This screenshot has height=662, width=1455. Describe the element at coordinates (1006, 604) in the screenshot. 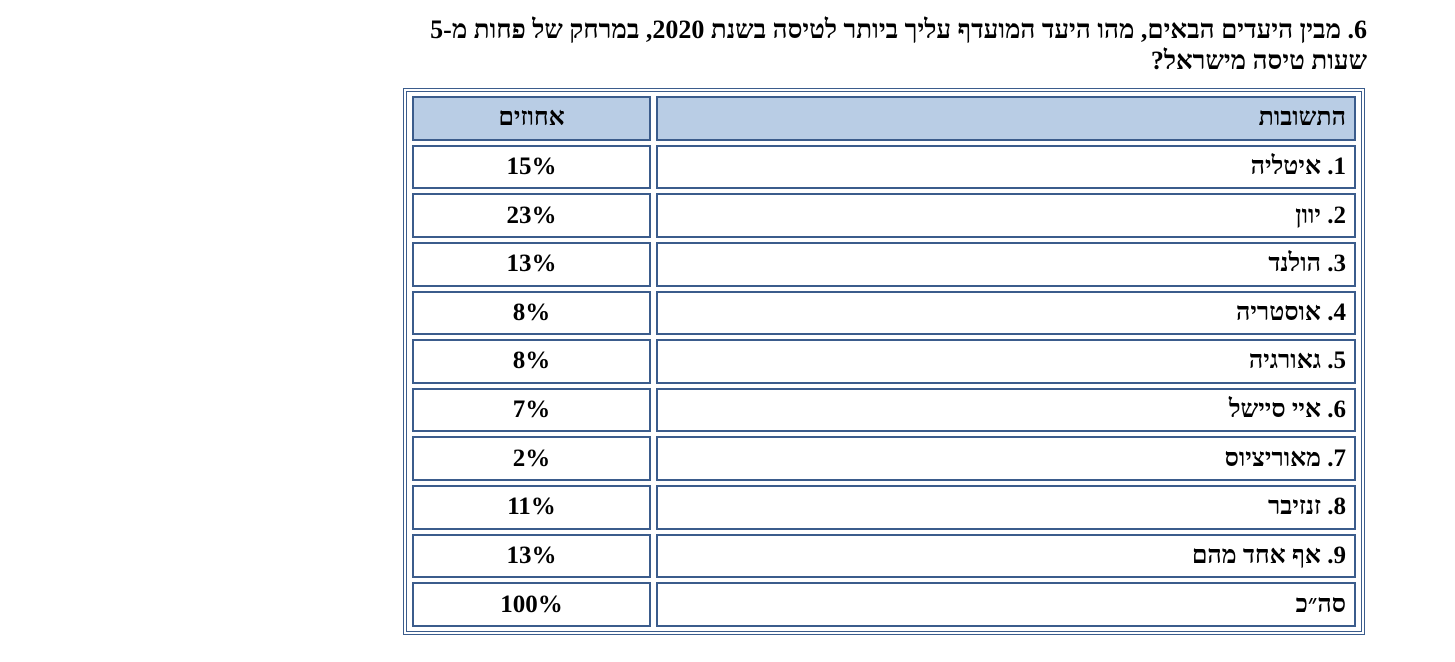

I see `answer-cell: סה״כ` at that location.